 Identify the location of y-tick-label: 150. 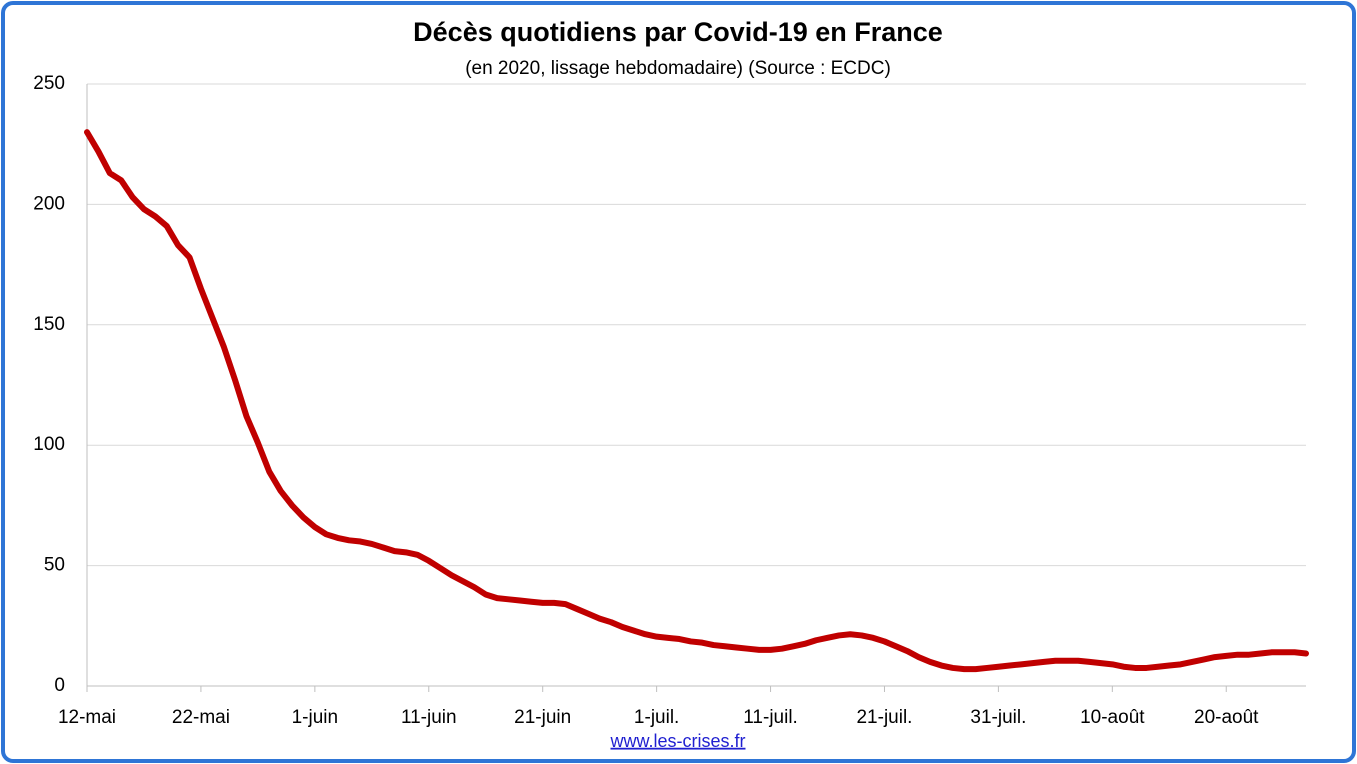
(49, 324).